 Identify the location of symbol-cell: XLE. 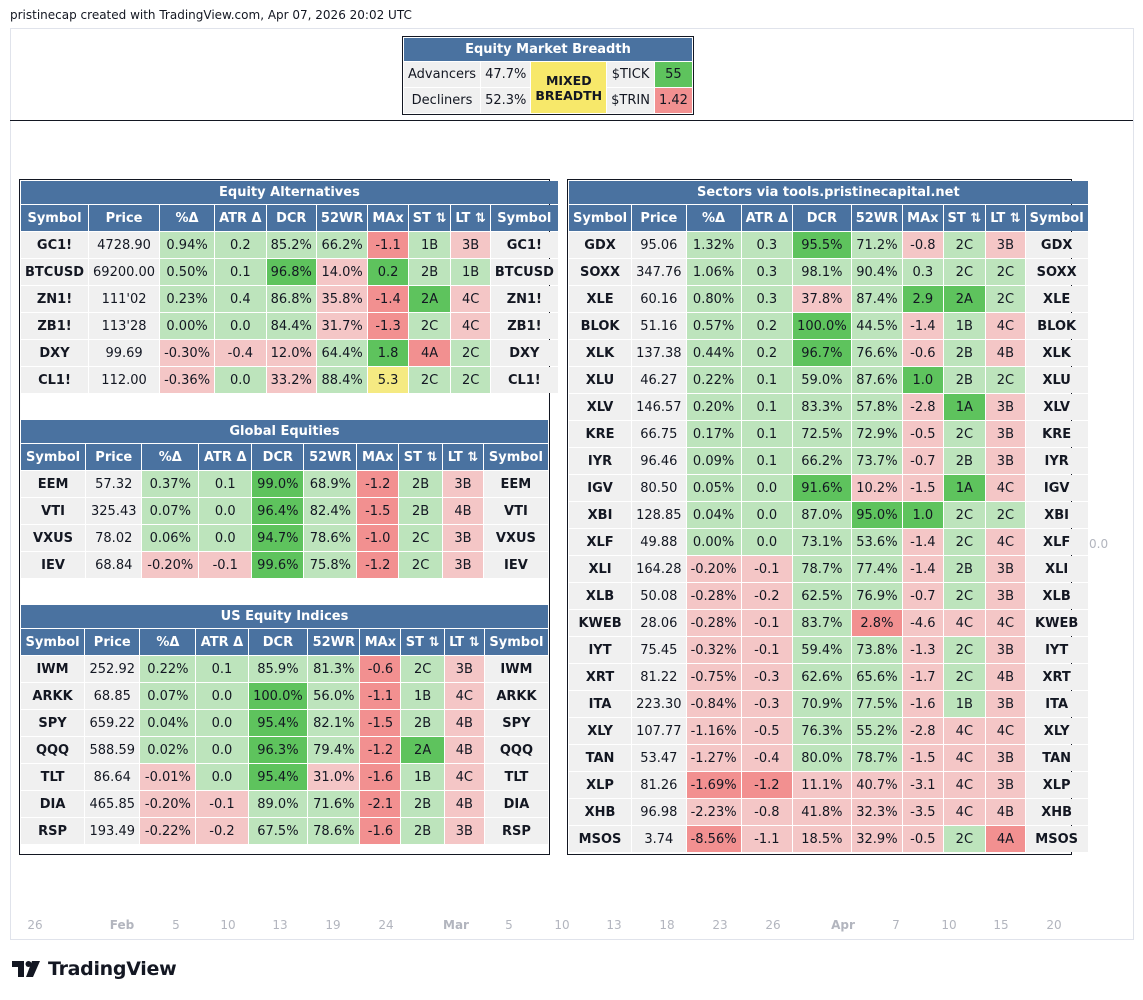
(1056, 299).